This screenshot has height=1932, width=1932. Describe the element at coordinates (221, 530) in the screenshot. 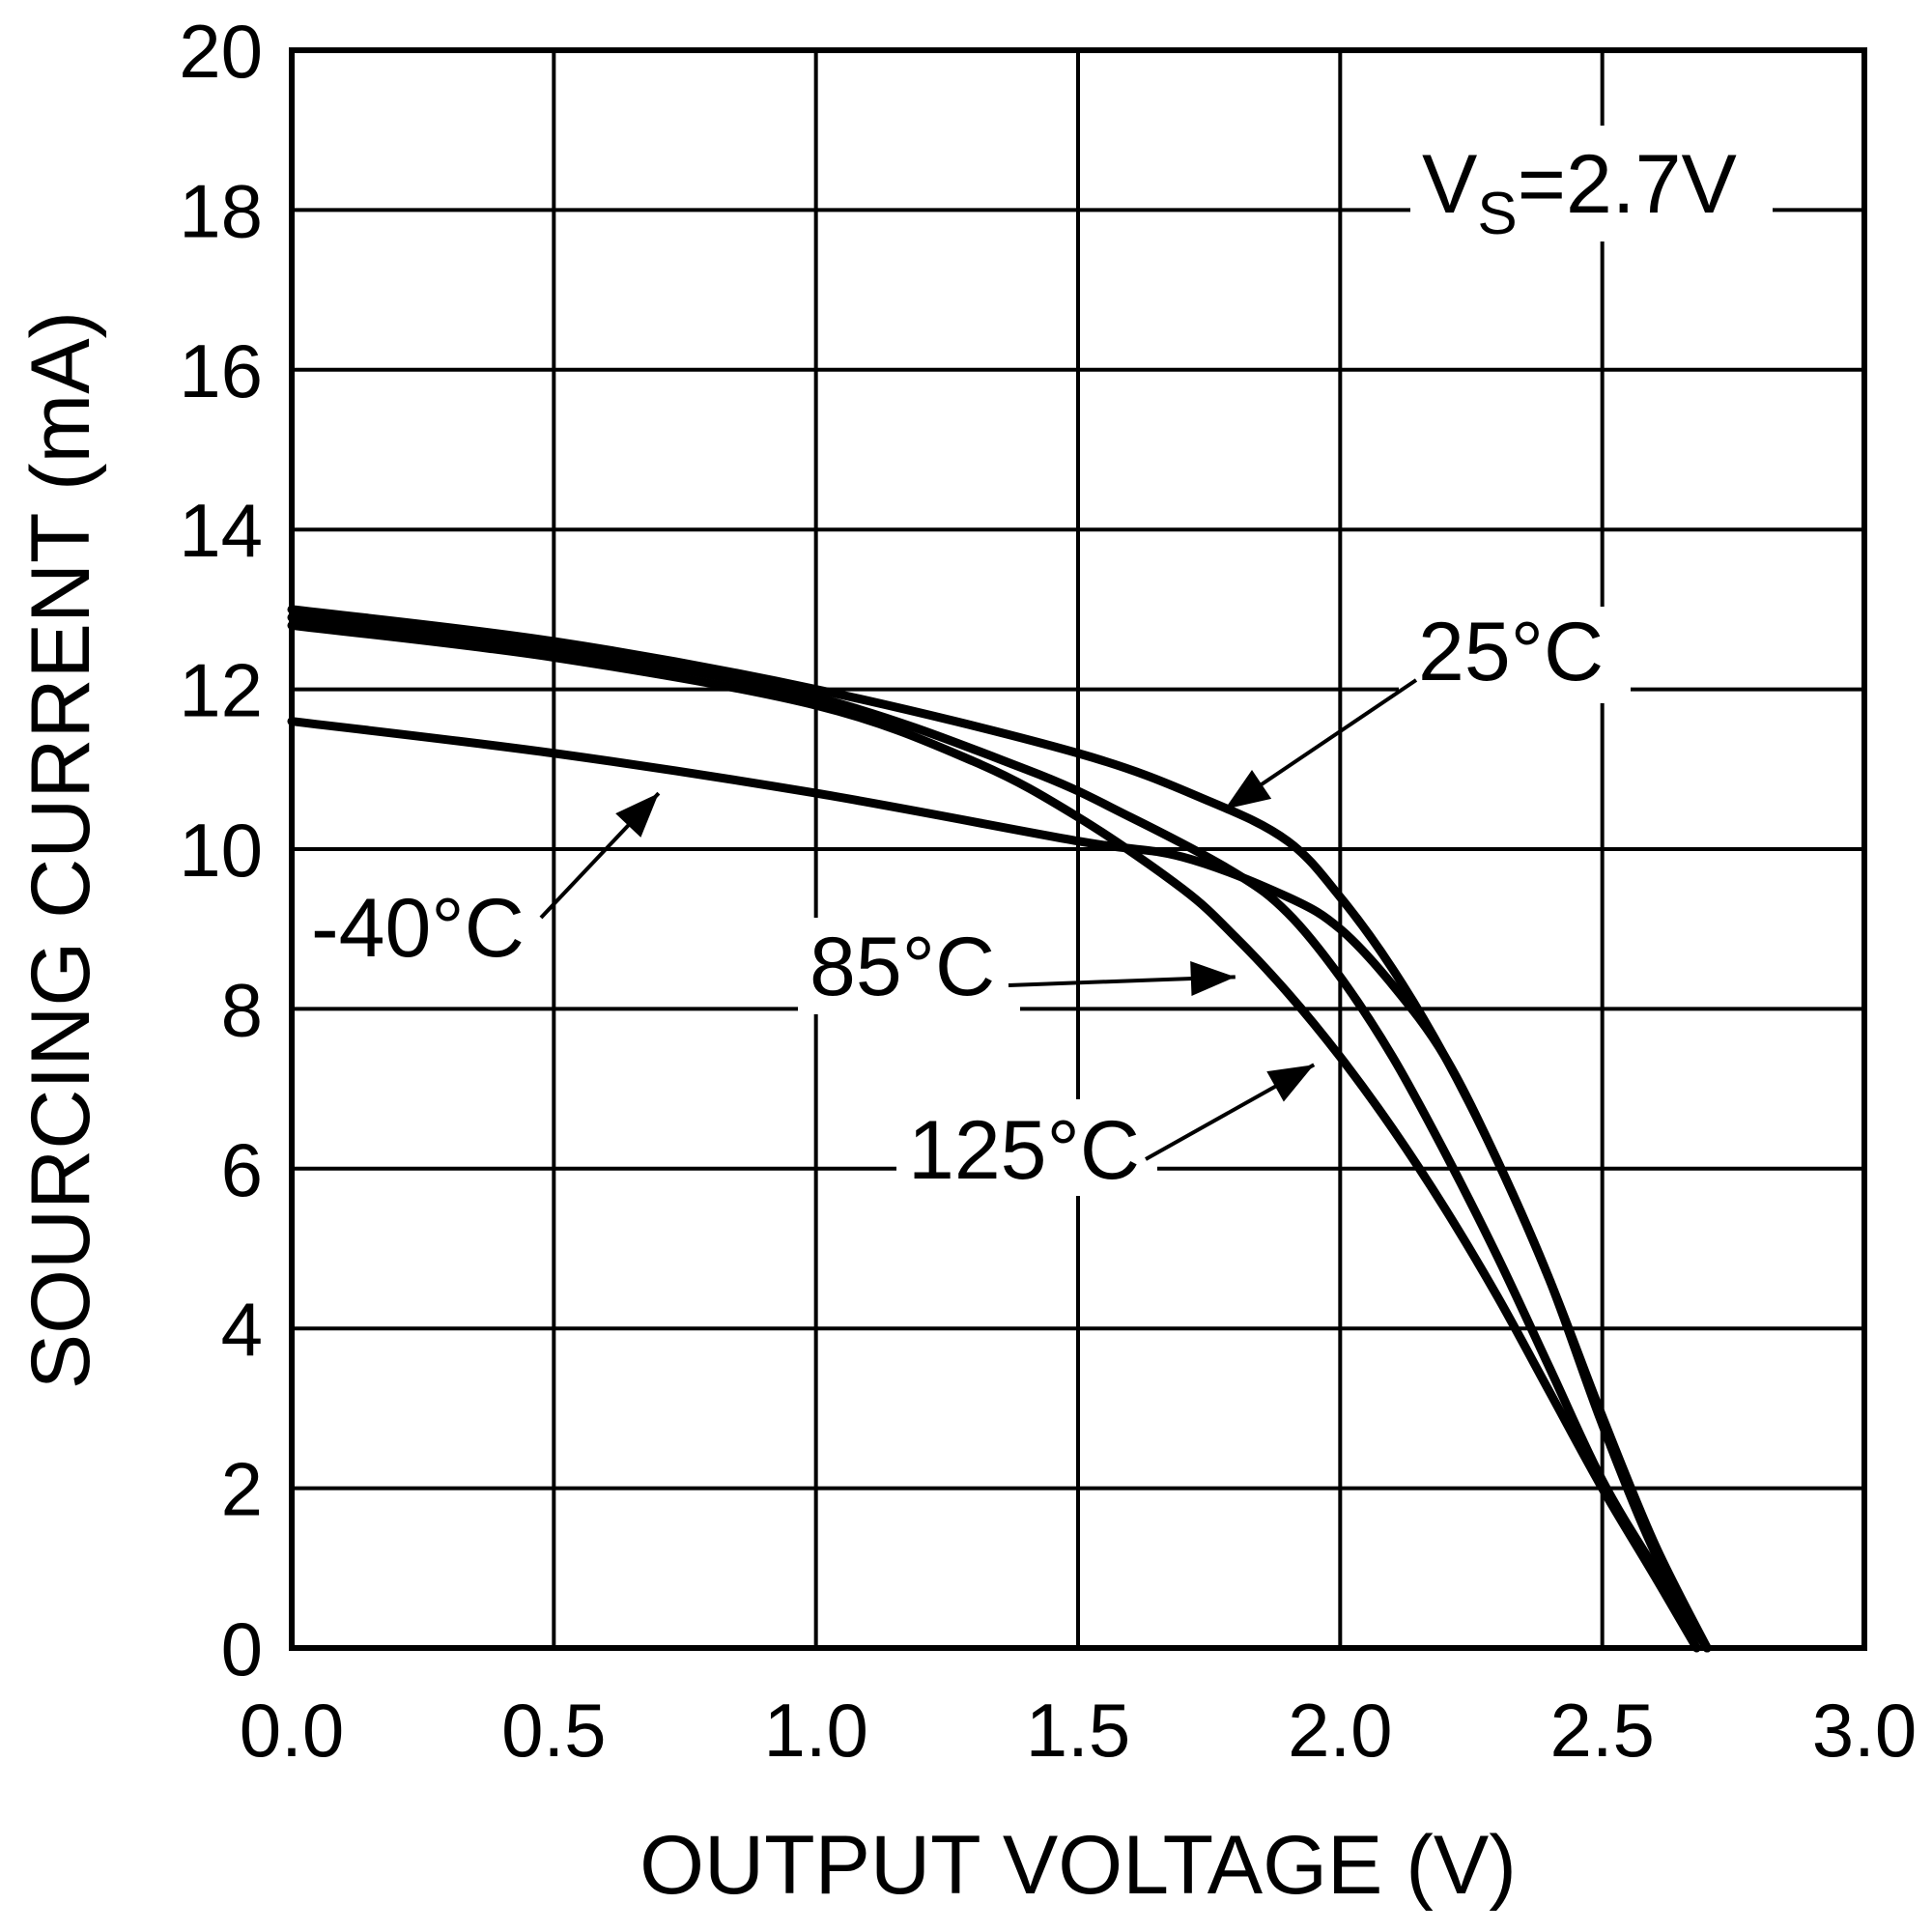

I see `y-tick-label: 14` at that location.